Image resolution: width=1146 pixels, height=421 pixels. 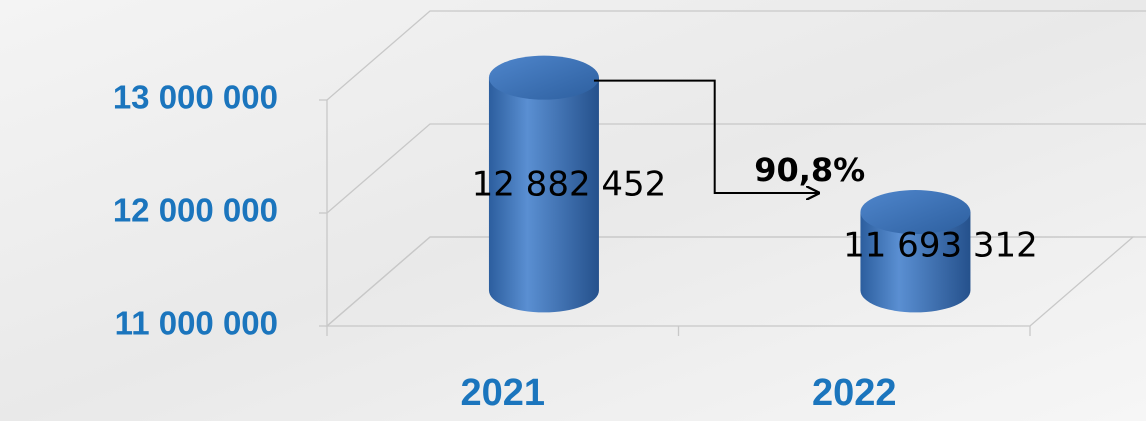 What do you see at coordinates (196, 323) in the screenshot?
I see `y-tick-label: 11 000 000` at bounding box center [196, 323].